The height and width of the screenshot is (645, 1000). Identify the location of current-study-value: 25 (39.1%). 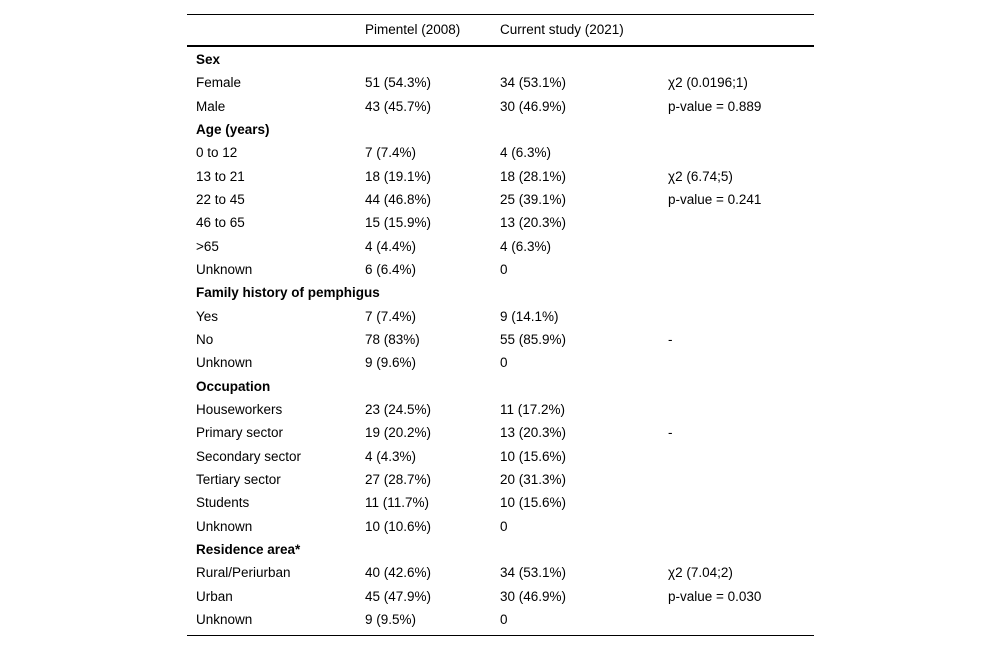
(533, 199).